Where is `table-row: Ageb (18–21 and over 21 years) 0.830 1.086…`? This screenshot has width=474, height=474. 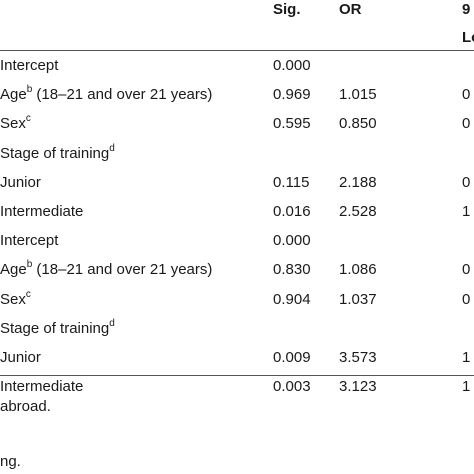
table-row: Ageb (18–21 and over 21 years) 0.830 1.086… is located at coordinates (237, 274).